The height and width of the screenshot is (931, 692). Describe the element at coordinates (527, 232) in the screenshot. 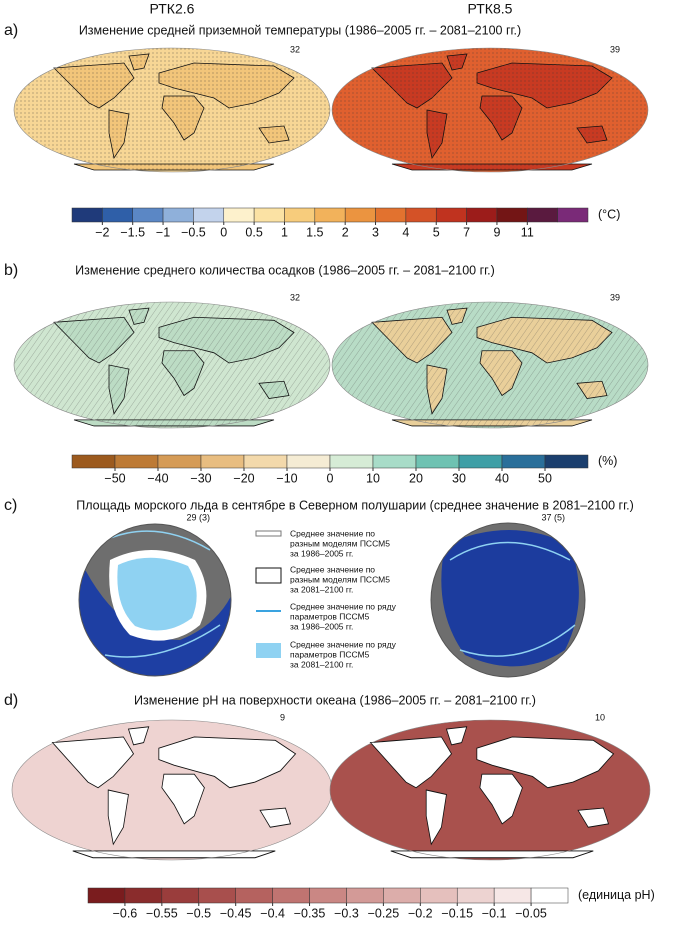

I see `colorbar-label: 11` at that location.